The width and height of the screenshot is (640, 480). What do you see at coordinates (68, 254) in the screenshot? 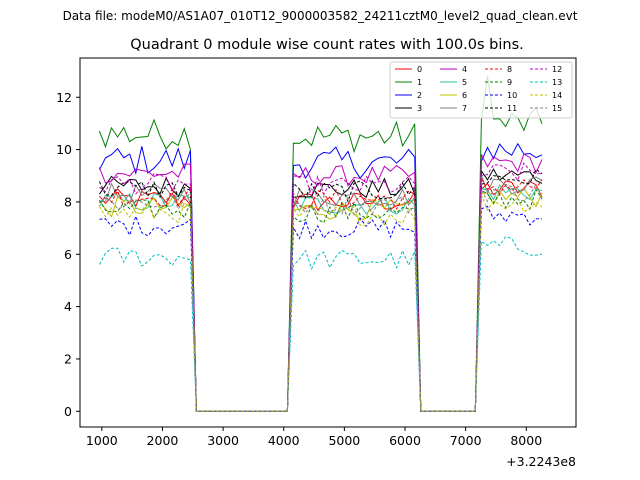
I see `y-tick-label: 6` at bounding box center [68, 254].